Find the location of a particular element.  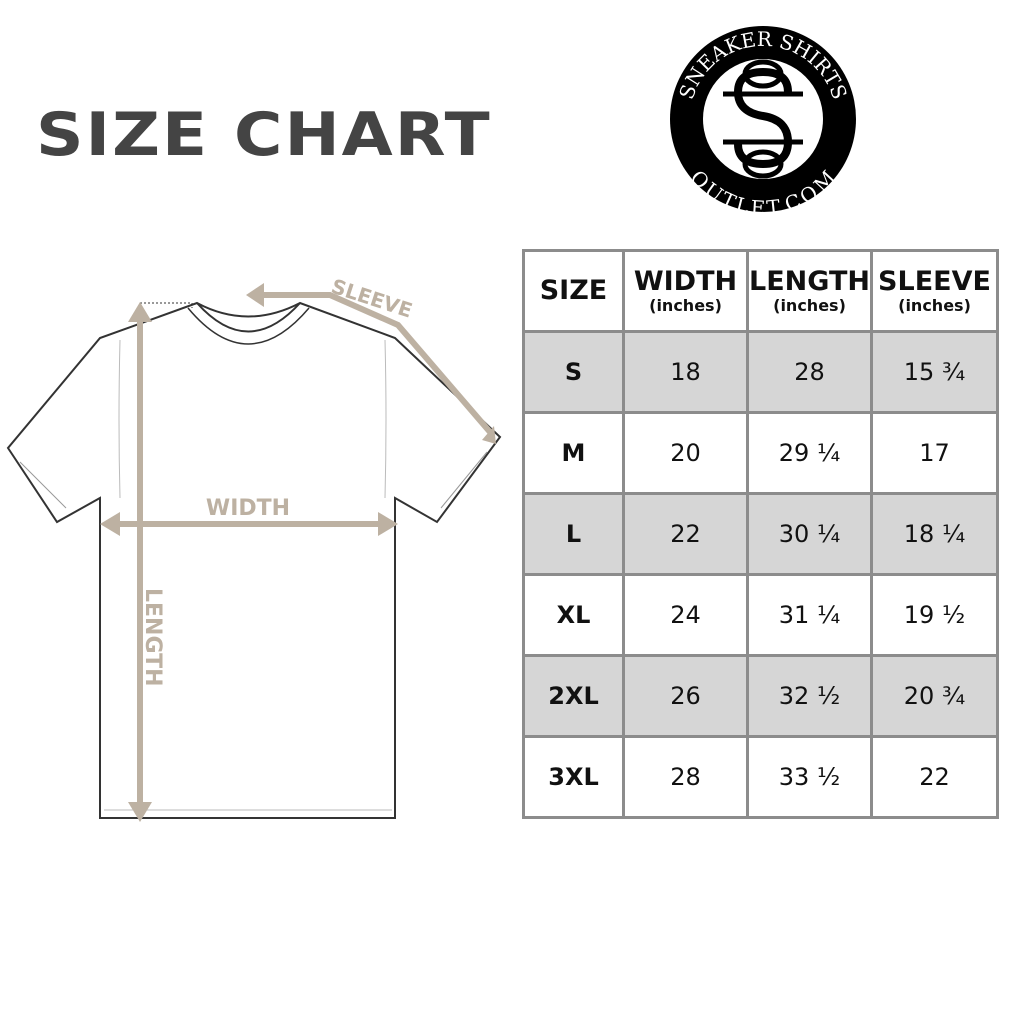

cell-sleeve: 18 ¼ is located at coordinates (934, 534).